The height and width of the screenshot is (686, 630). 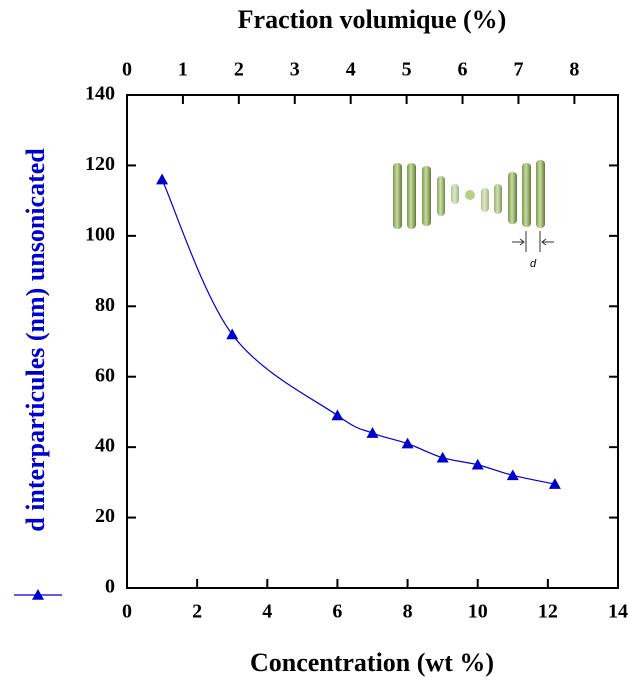 What do you see at coordinates (351, 70) in the screenshot?
I see `x2-tick-label: 4` at bounding box center [351, 70].